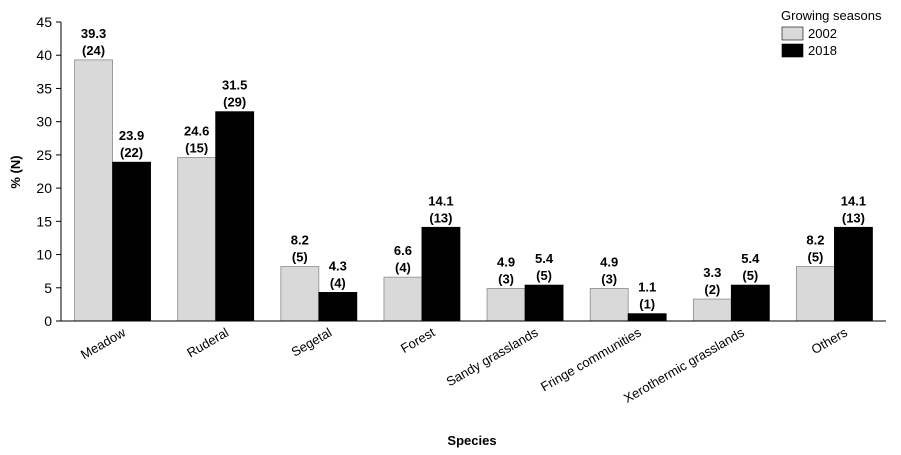 The image size is (901, 455). Describe the element at coordinates (792, 50) in the screenshot. I see `legend-swatch-2018` at that location.